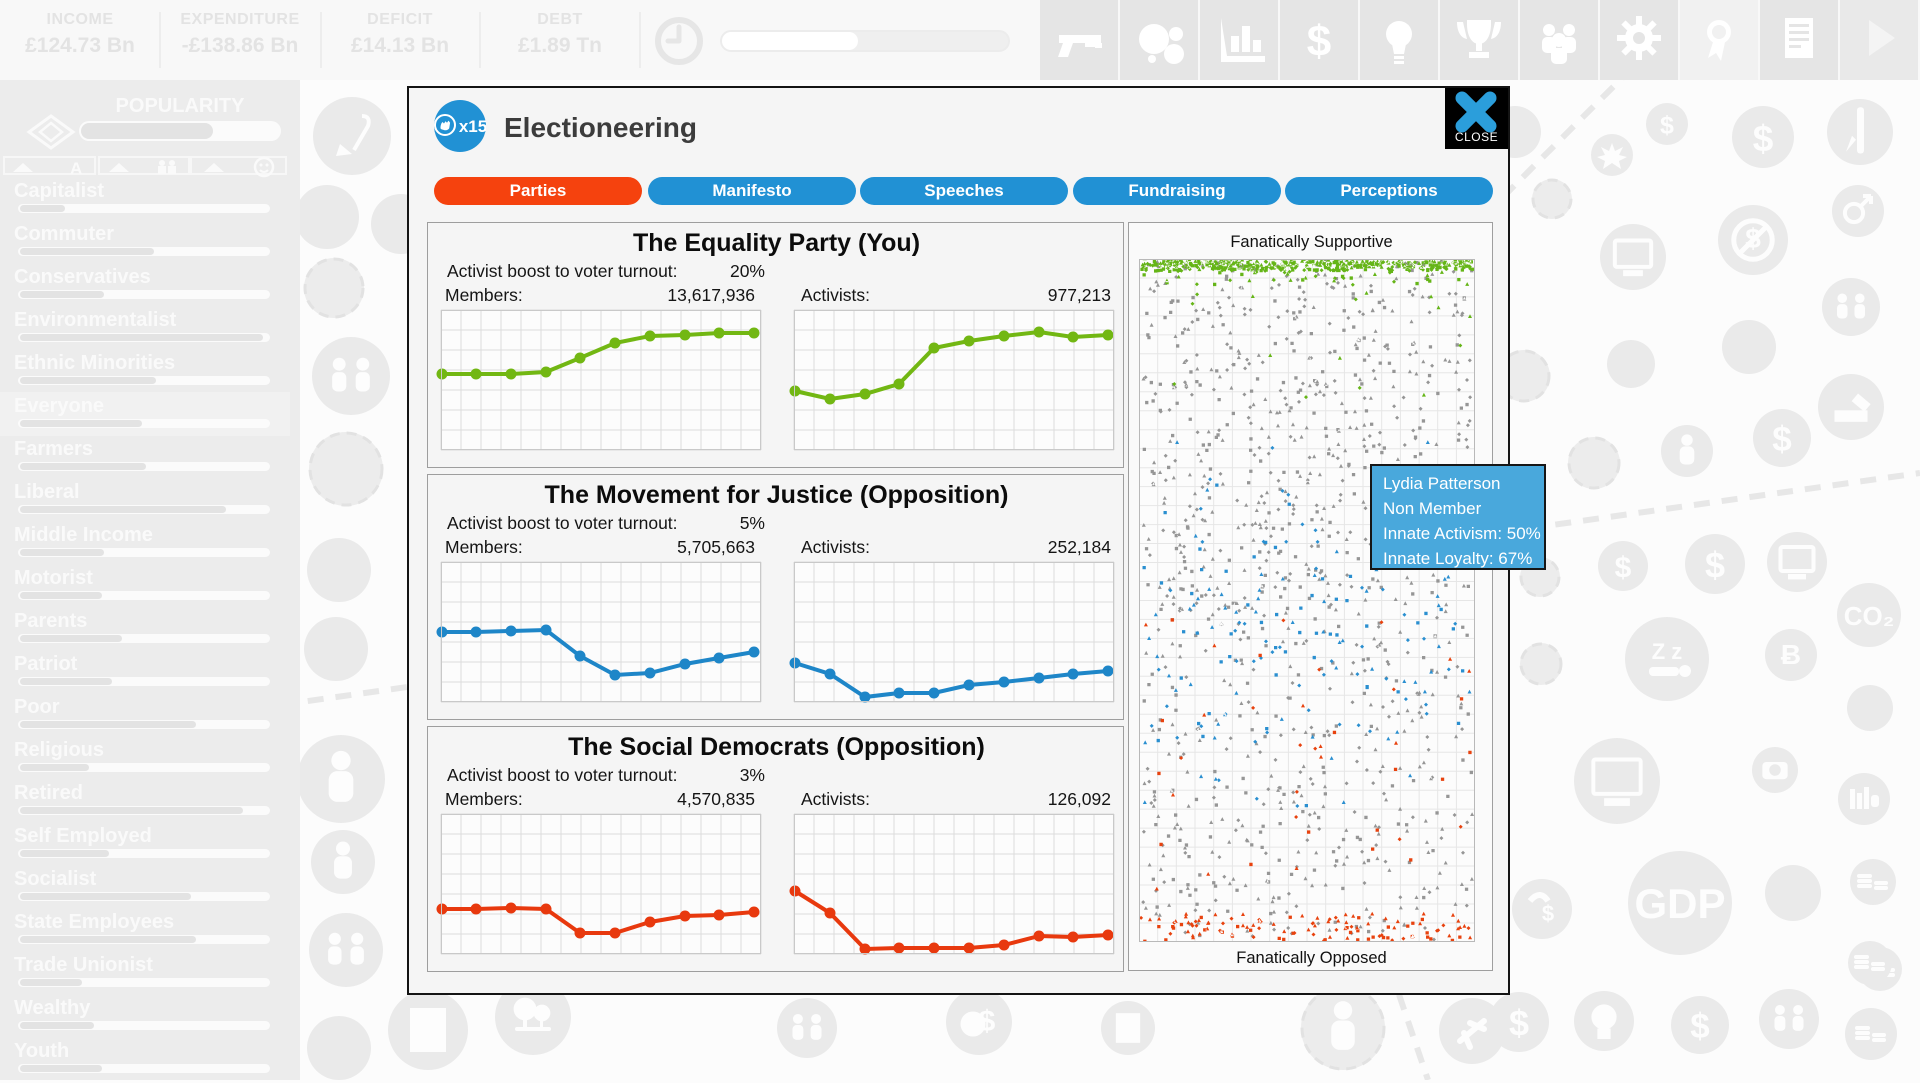  I want to click on svg-text: Z z, so click(1667, 651).